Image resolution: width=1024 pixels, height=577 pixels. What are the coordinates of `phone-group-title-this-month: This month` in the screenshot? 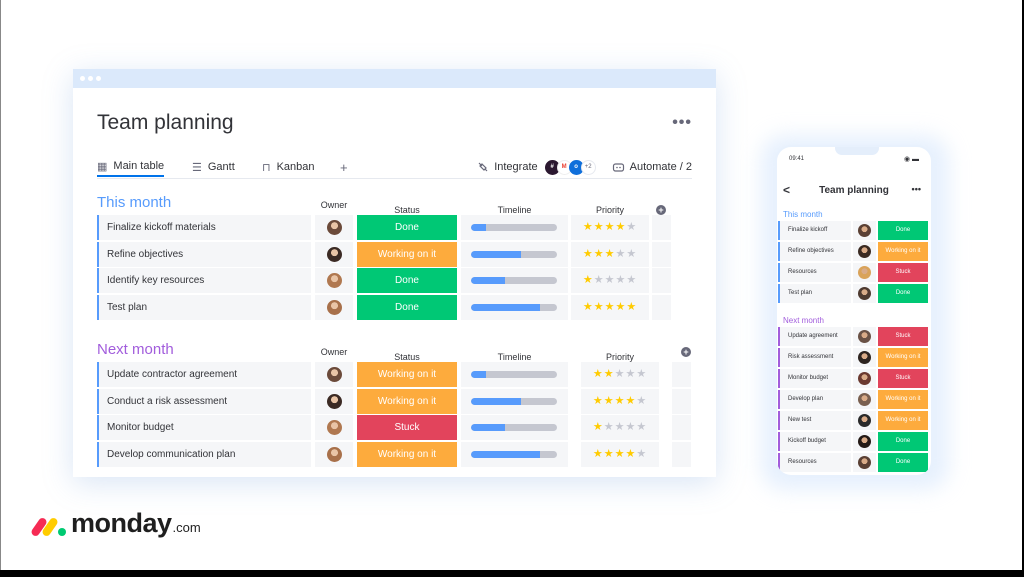 It's located at (803, 214).